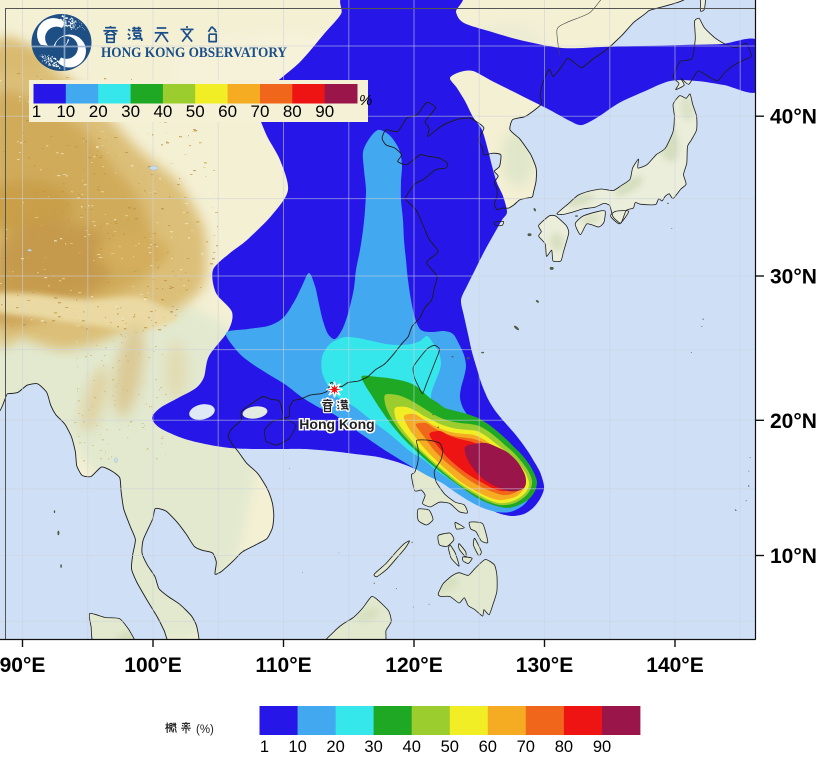 The width and height of the screenshot is (837, 758). I want to click on svg-text: 140°E, so click(674, 665).